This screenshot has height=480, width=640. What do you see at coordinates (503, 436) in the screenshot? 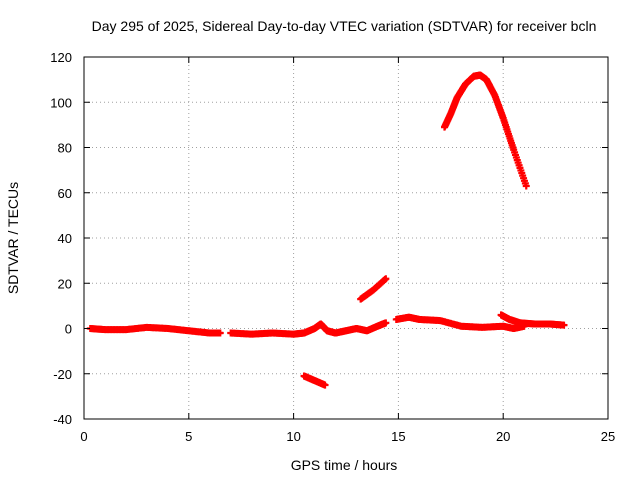
I see `x-tick-label: 20` at bounding box center [503, 436].